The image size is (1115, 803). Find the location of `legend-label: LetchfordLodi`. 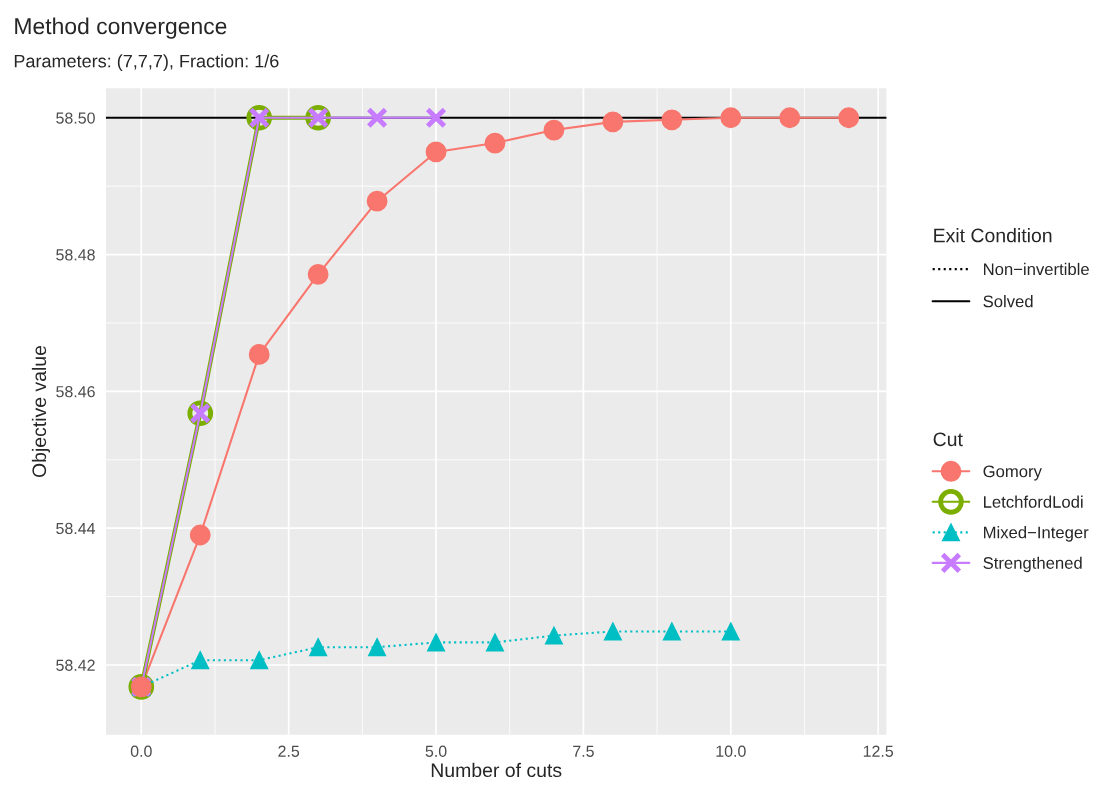

legend-label: LetchfordLodi is located at coordinates (1033, 501).